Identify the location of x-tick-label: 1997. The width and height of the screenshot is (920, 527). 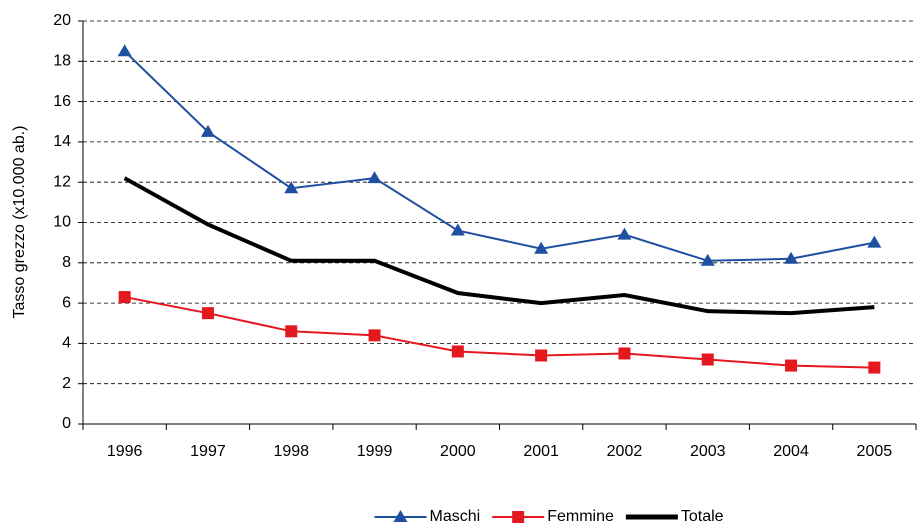
(208, 451).